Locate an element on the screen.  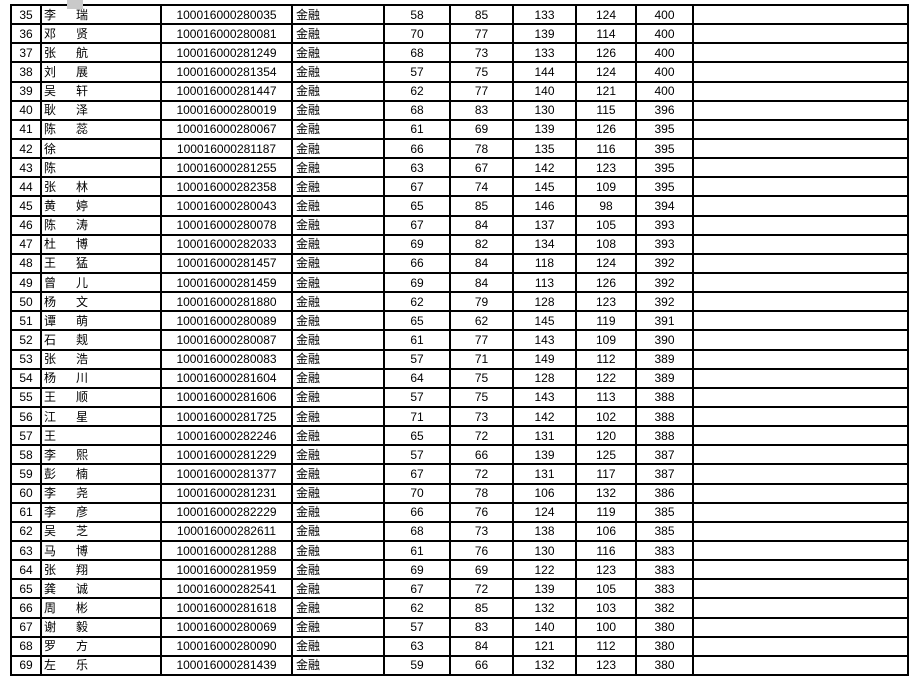
candidate-id-cell: 100016000281377 is located at coordinates (226, 474).